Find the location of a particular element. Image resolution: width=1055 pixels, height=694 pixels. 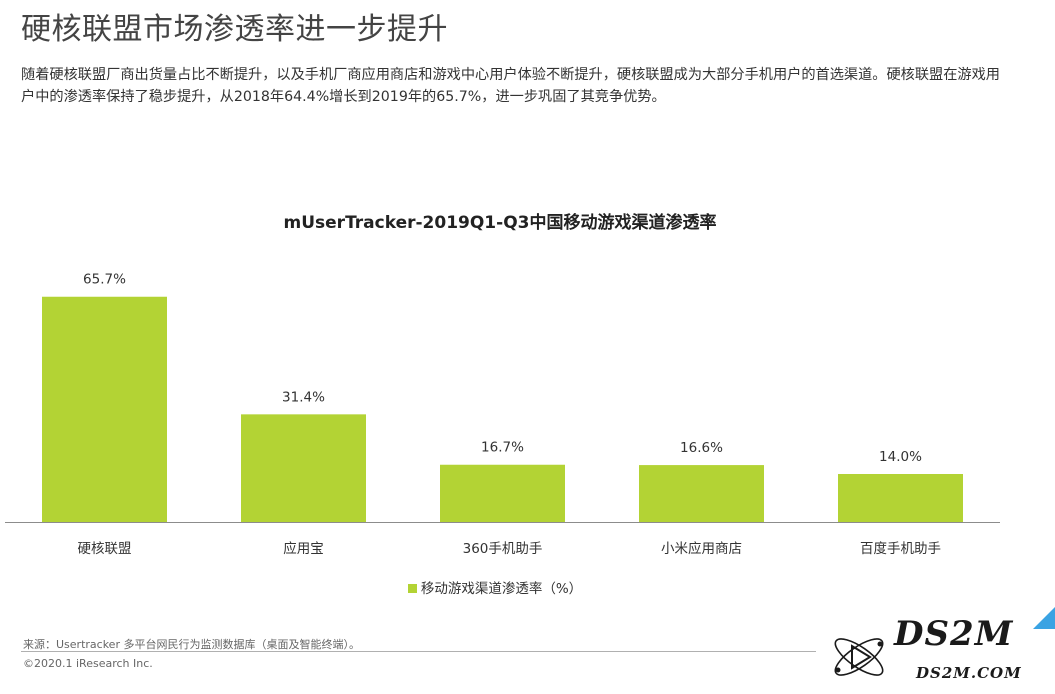

legend-label: 移动游戏渠道渗透率（%） is located at coordinates (501, 589).